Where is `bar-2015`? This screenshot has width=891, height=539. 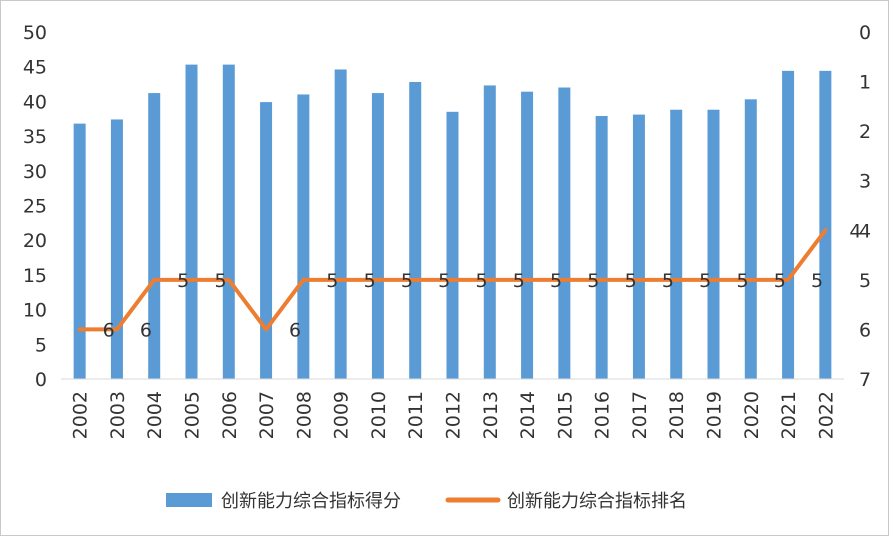
bar-2015 is located at coordinates (564, 233).